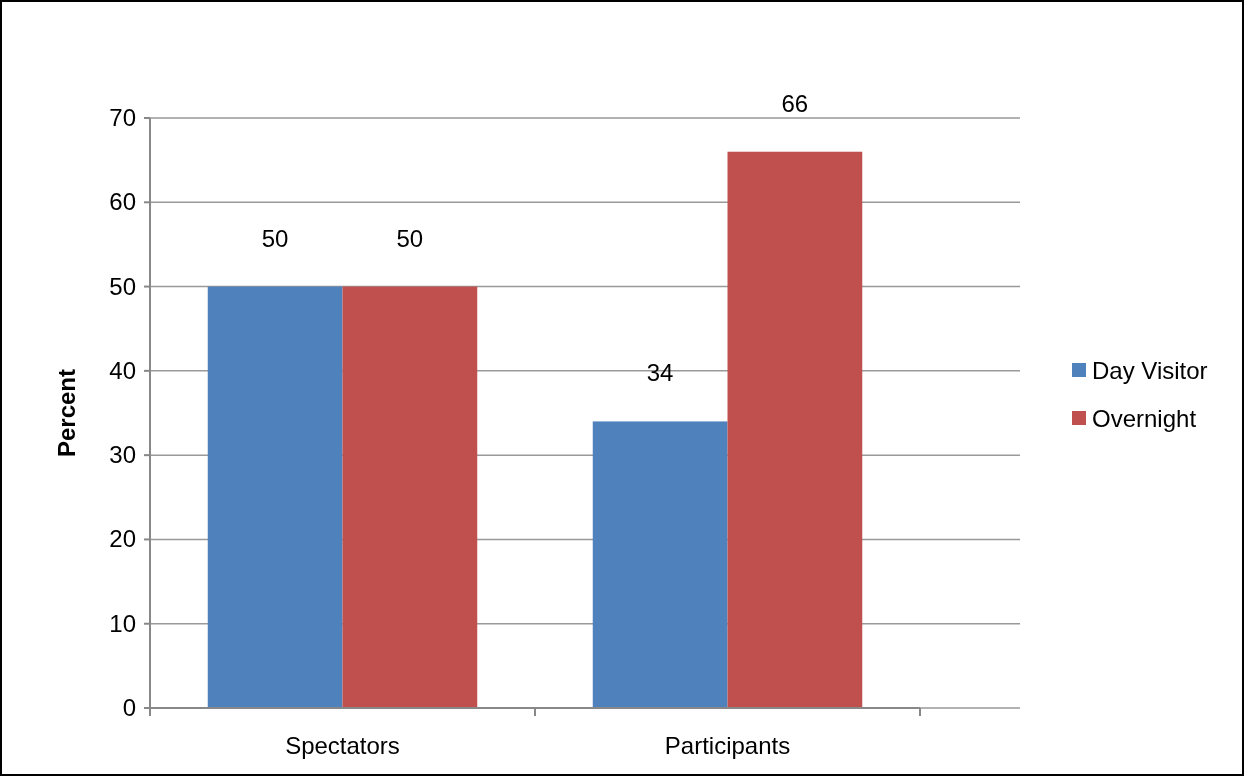  Describe the element at coordinates (122, 455) in the screenshot. I see `y-tick-label: 30` at that location.